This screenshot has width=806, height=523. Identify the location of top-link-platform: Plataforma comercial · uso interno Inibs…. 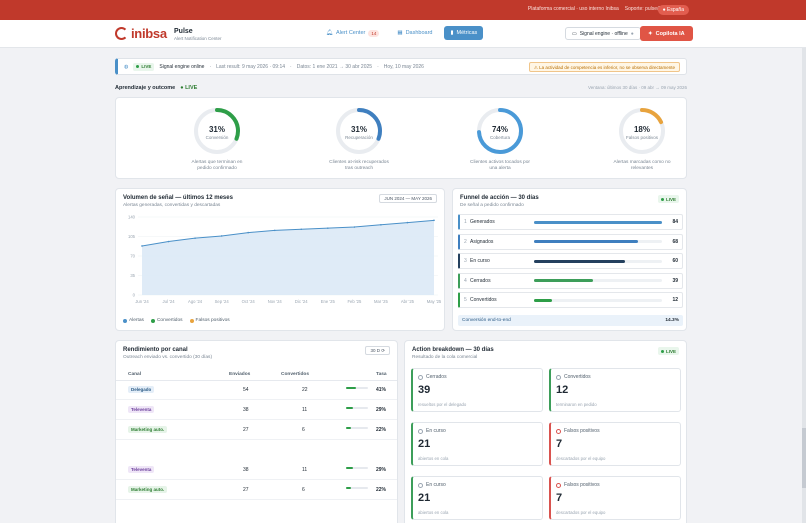
(573, 9).